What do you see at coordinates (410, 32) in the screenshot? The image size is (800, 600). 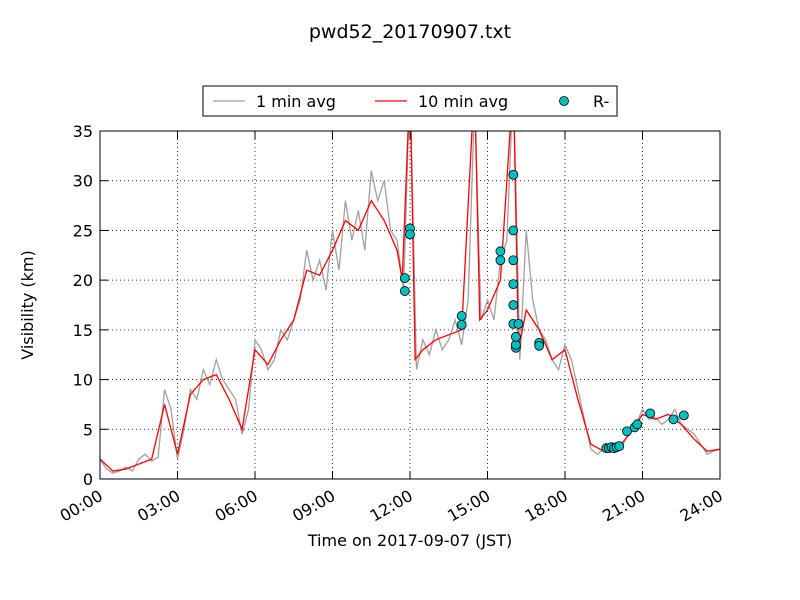 I see `chart-title: pwd52_20170907.txt` at bounding box center [410, 32].